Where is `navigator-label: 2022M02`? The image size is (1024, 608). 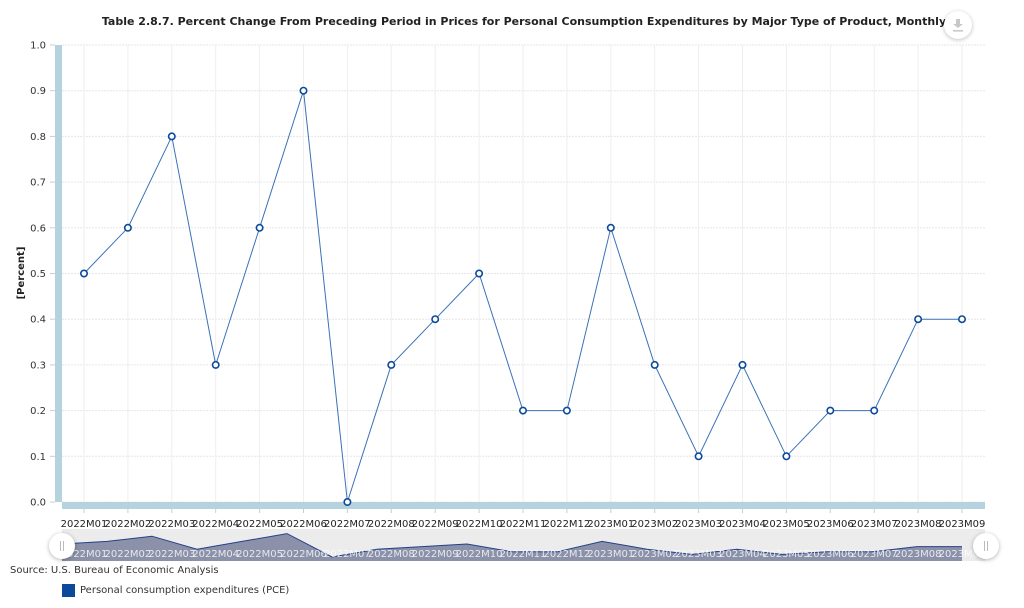
navigator-label: 2022M02 is located at coordinates (127, 554).